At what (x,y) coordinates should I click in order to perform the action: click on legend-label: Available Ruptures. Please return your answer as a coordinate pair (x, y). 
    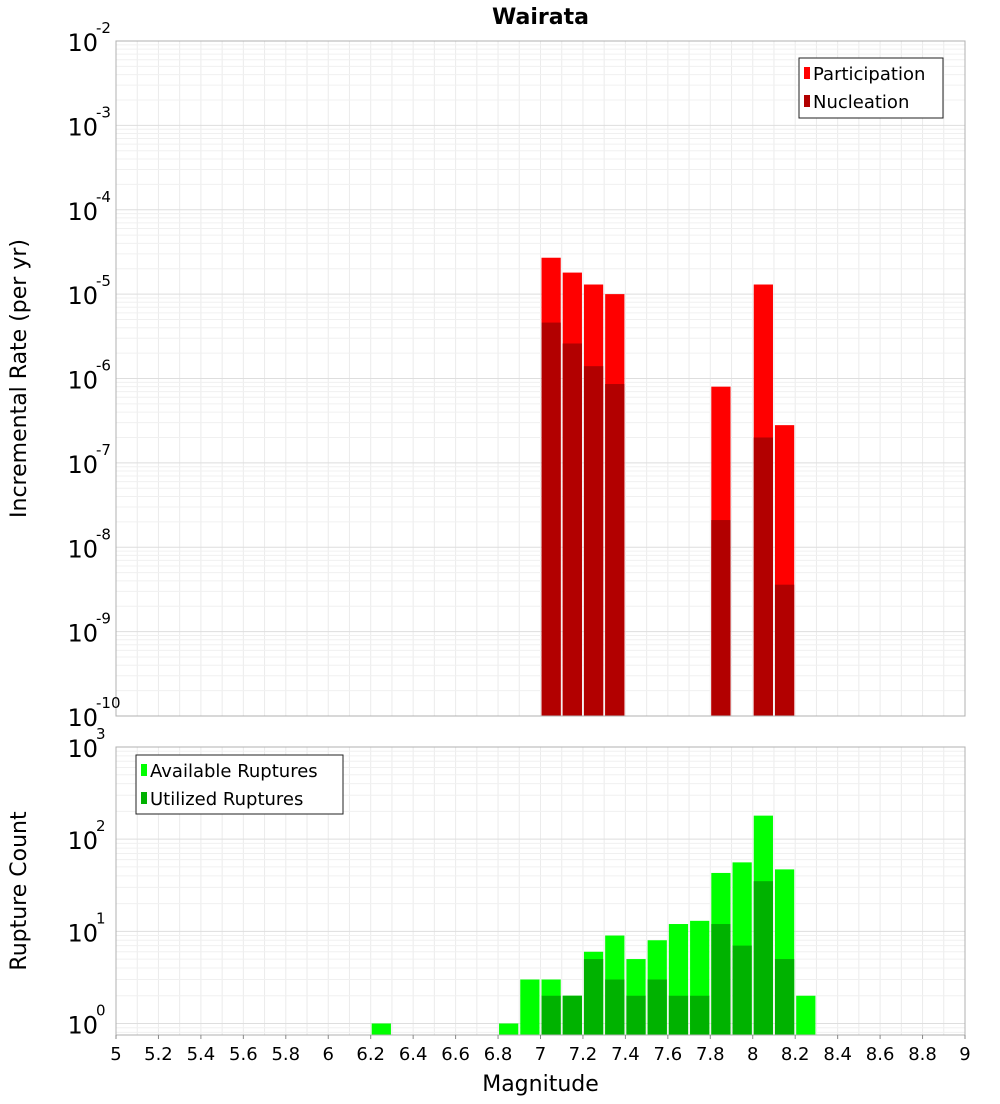
    Looking at the image, I should click on (234, 771).